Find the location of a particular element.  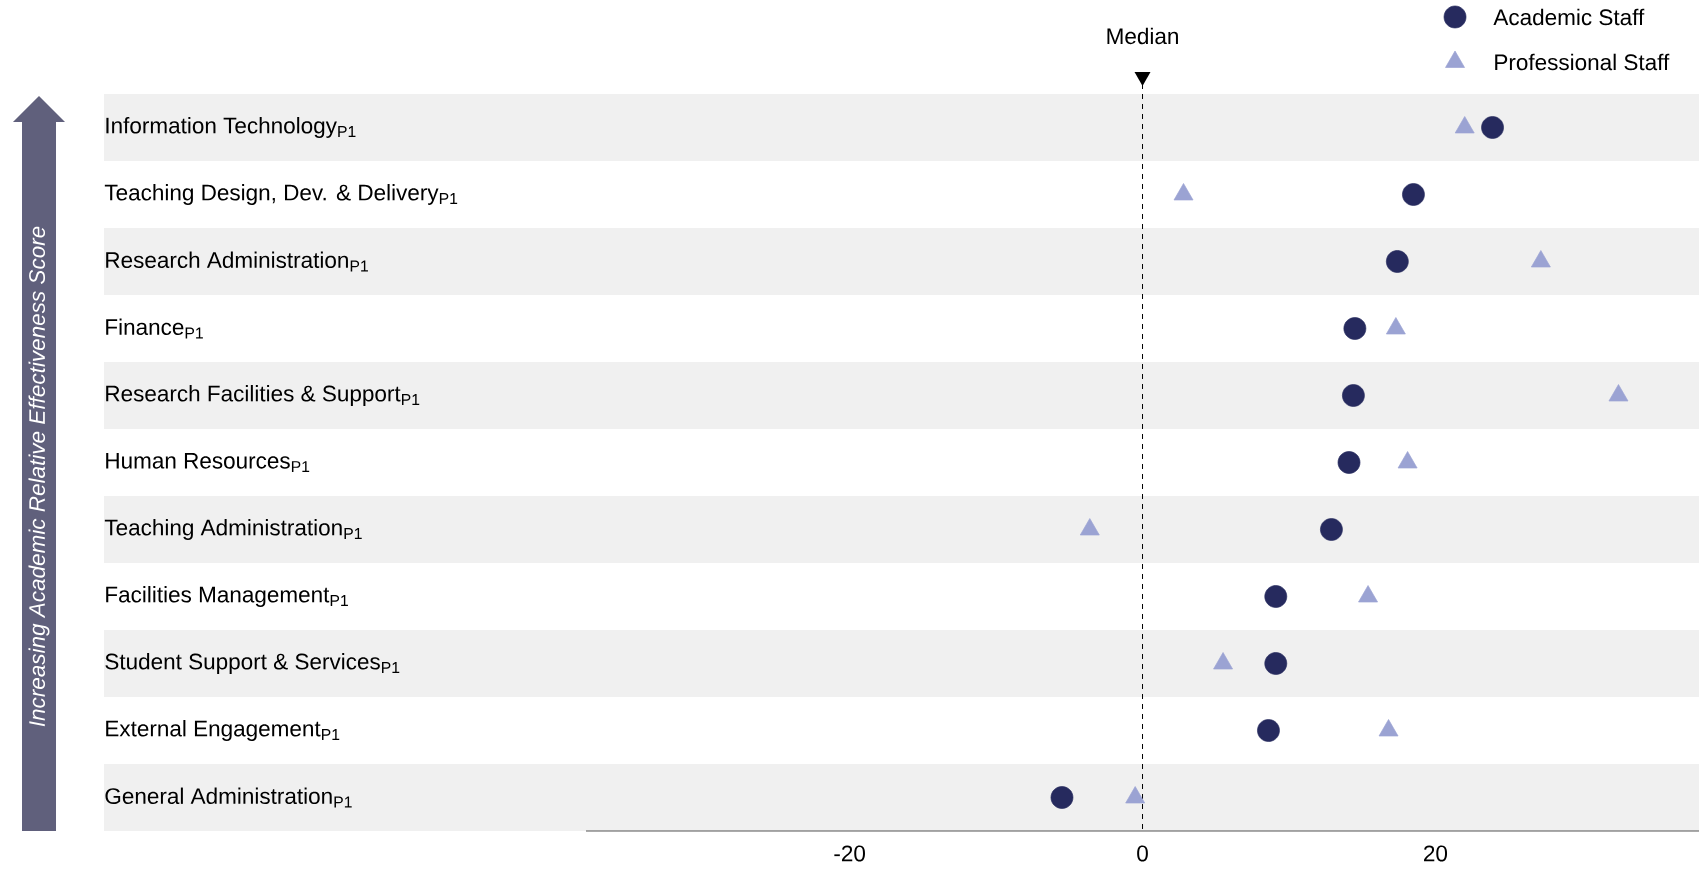

y-tick-label: External Engagement$_{P1}$ is located at coordinates (223, 730).